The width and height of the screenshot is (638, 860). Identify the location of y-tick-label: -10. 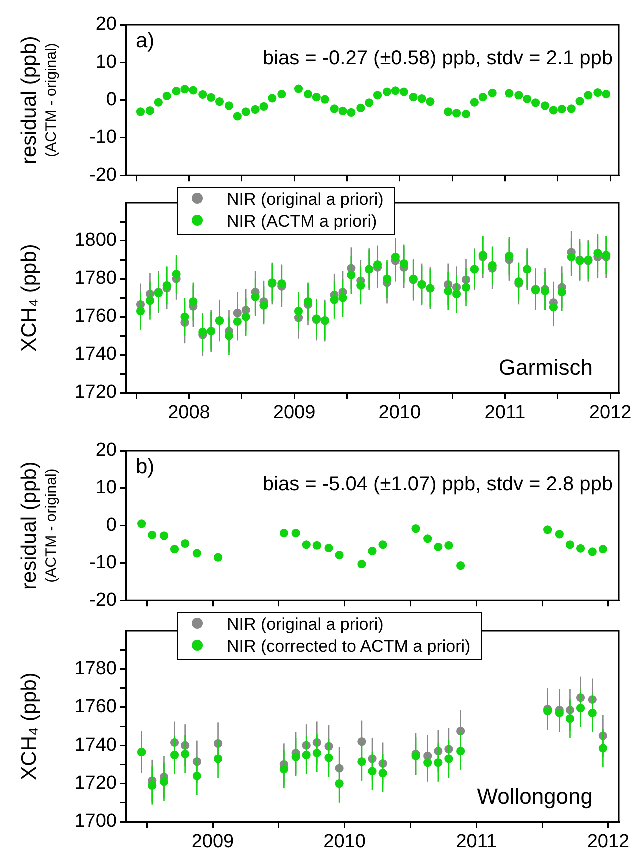
(103, 563).